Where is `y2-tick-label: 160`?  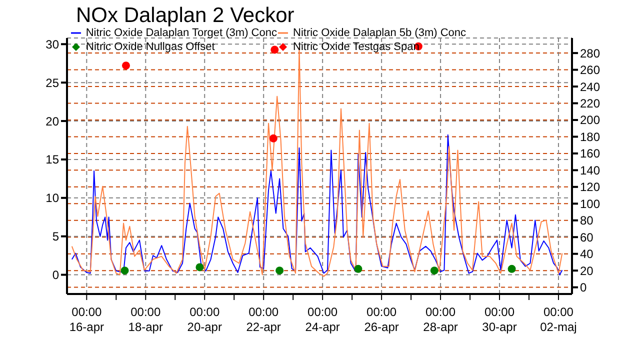 y2-tick-label: 160 is located at coordinates (590, 153).